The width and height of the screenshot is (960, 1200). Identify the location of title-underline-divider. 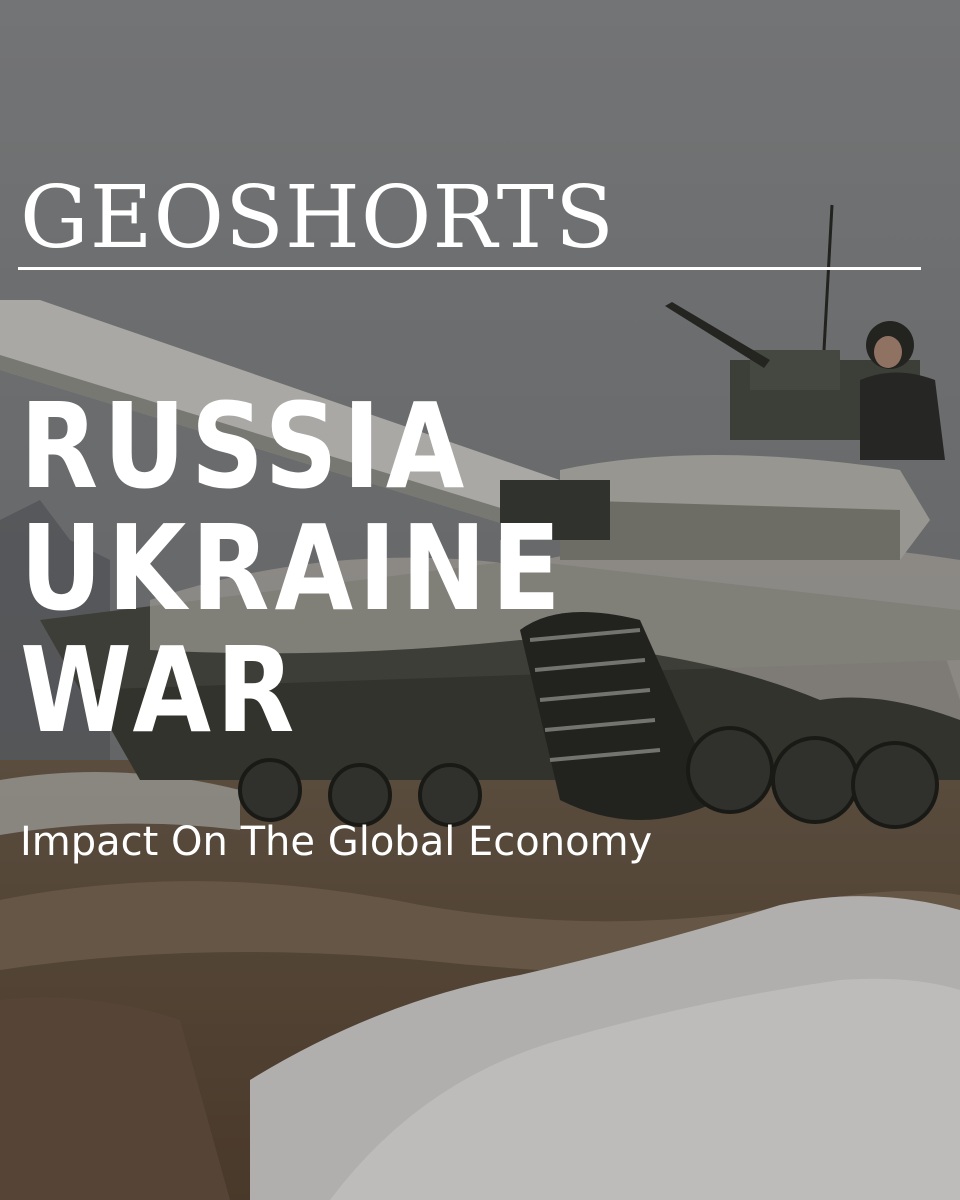
(469, 268).